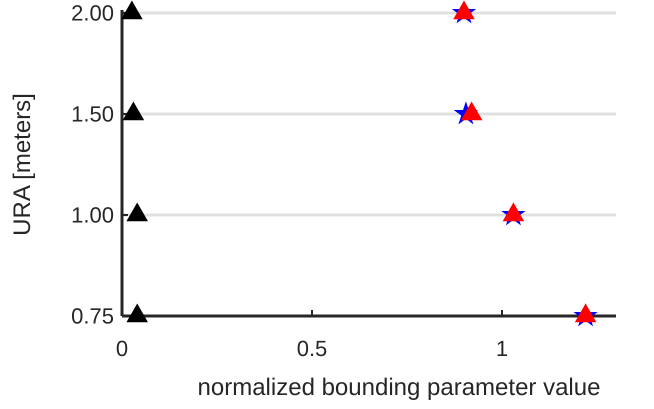 Image resolution: width=654 pixels, height=409 pixels. Describe the element at coordinates (399, 387) in the screenshot. I see `x-axis-title: normalized bounding parameter value` at that location.